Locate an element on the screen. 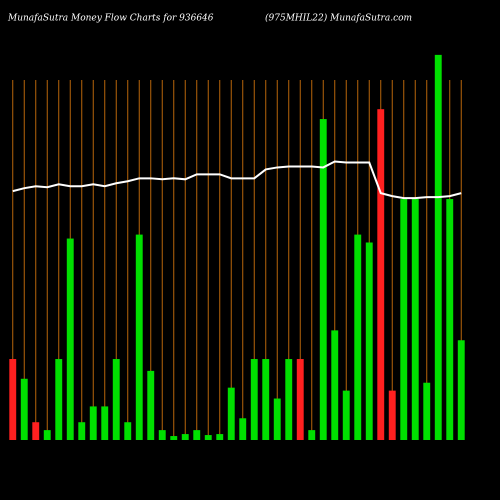 This screenshot has height=500, width=500. chart-title: MunafaSutra Money Flow Charts for 936646 is located at coordinates (110, 19).